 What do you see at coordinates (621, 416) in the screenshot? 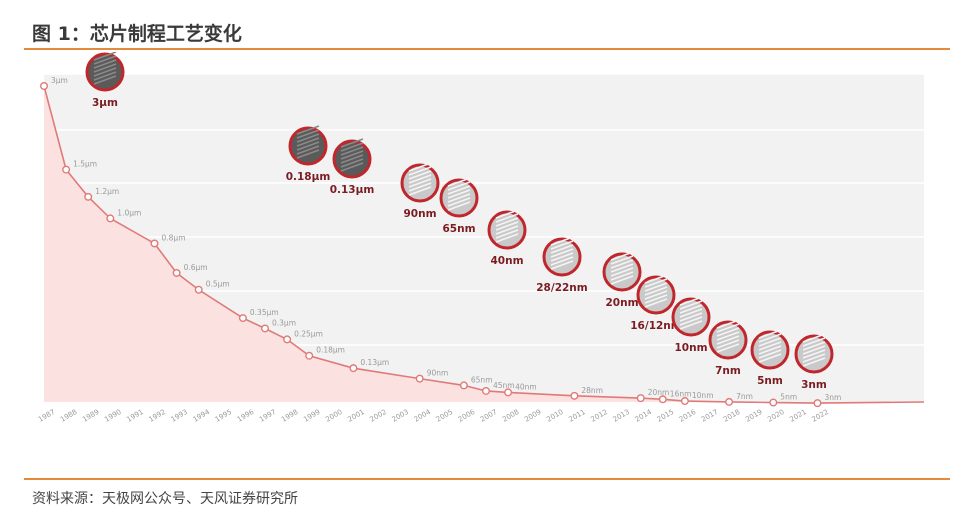
I see `x-tick-label: 2013` at bounding box center [621, 416].